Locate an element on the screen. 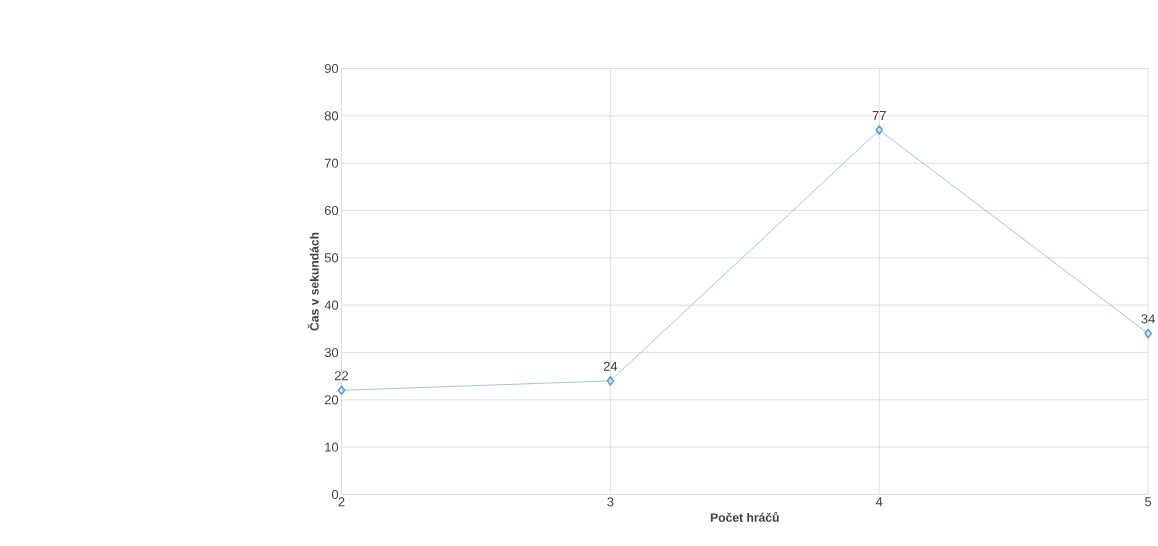 This screenshot has height=546, width=1158. y-tick-label: 60 is located at coordinates (331, 211).